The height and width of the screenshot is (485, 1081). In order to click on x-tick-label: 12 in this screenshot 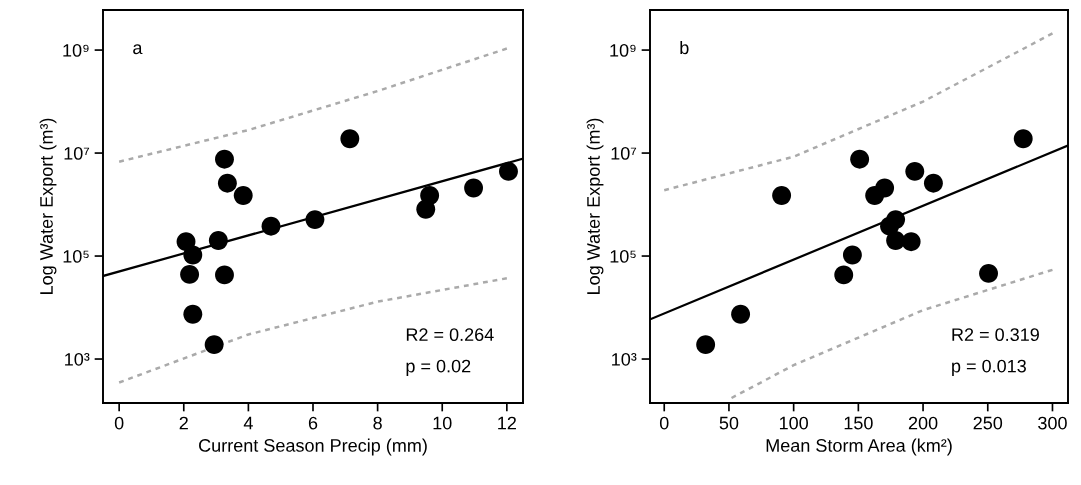, I will do `click(507, 423)`.